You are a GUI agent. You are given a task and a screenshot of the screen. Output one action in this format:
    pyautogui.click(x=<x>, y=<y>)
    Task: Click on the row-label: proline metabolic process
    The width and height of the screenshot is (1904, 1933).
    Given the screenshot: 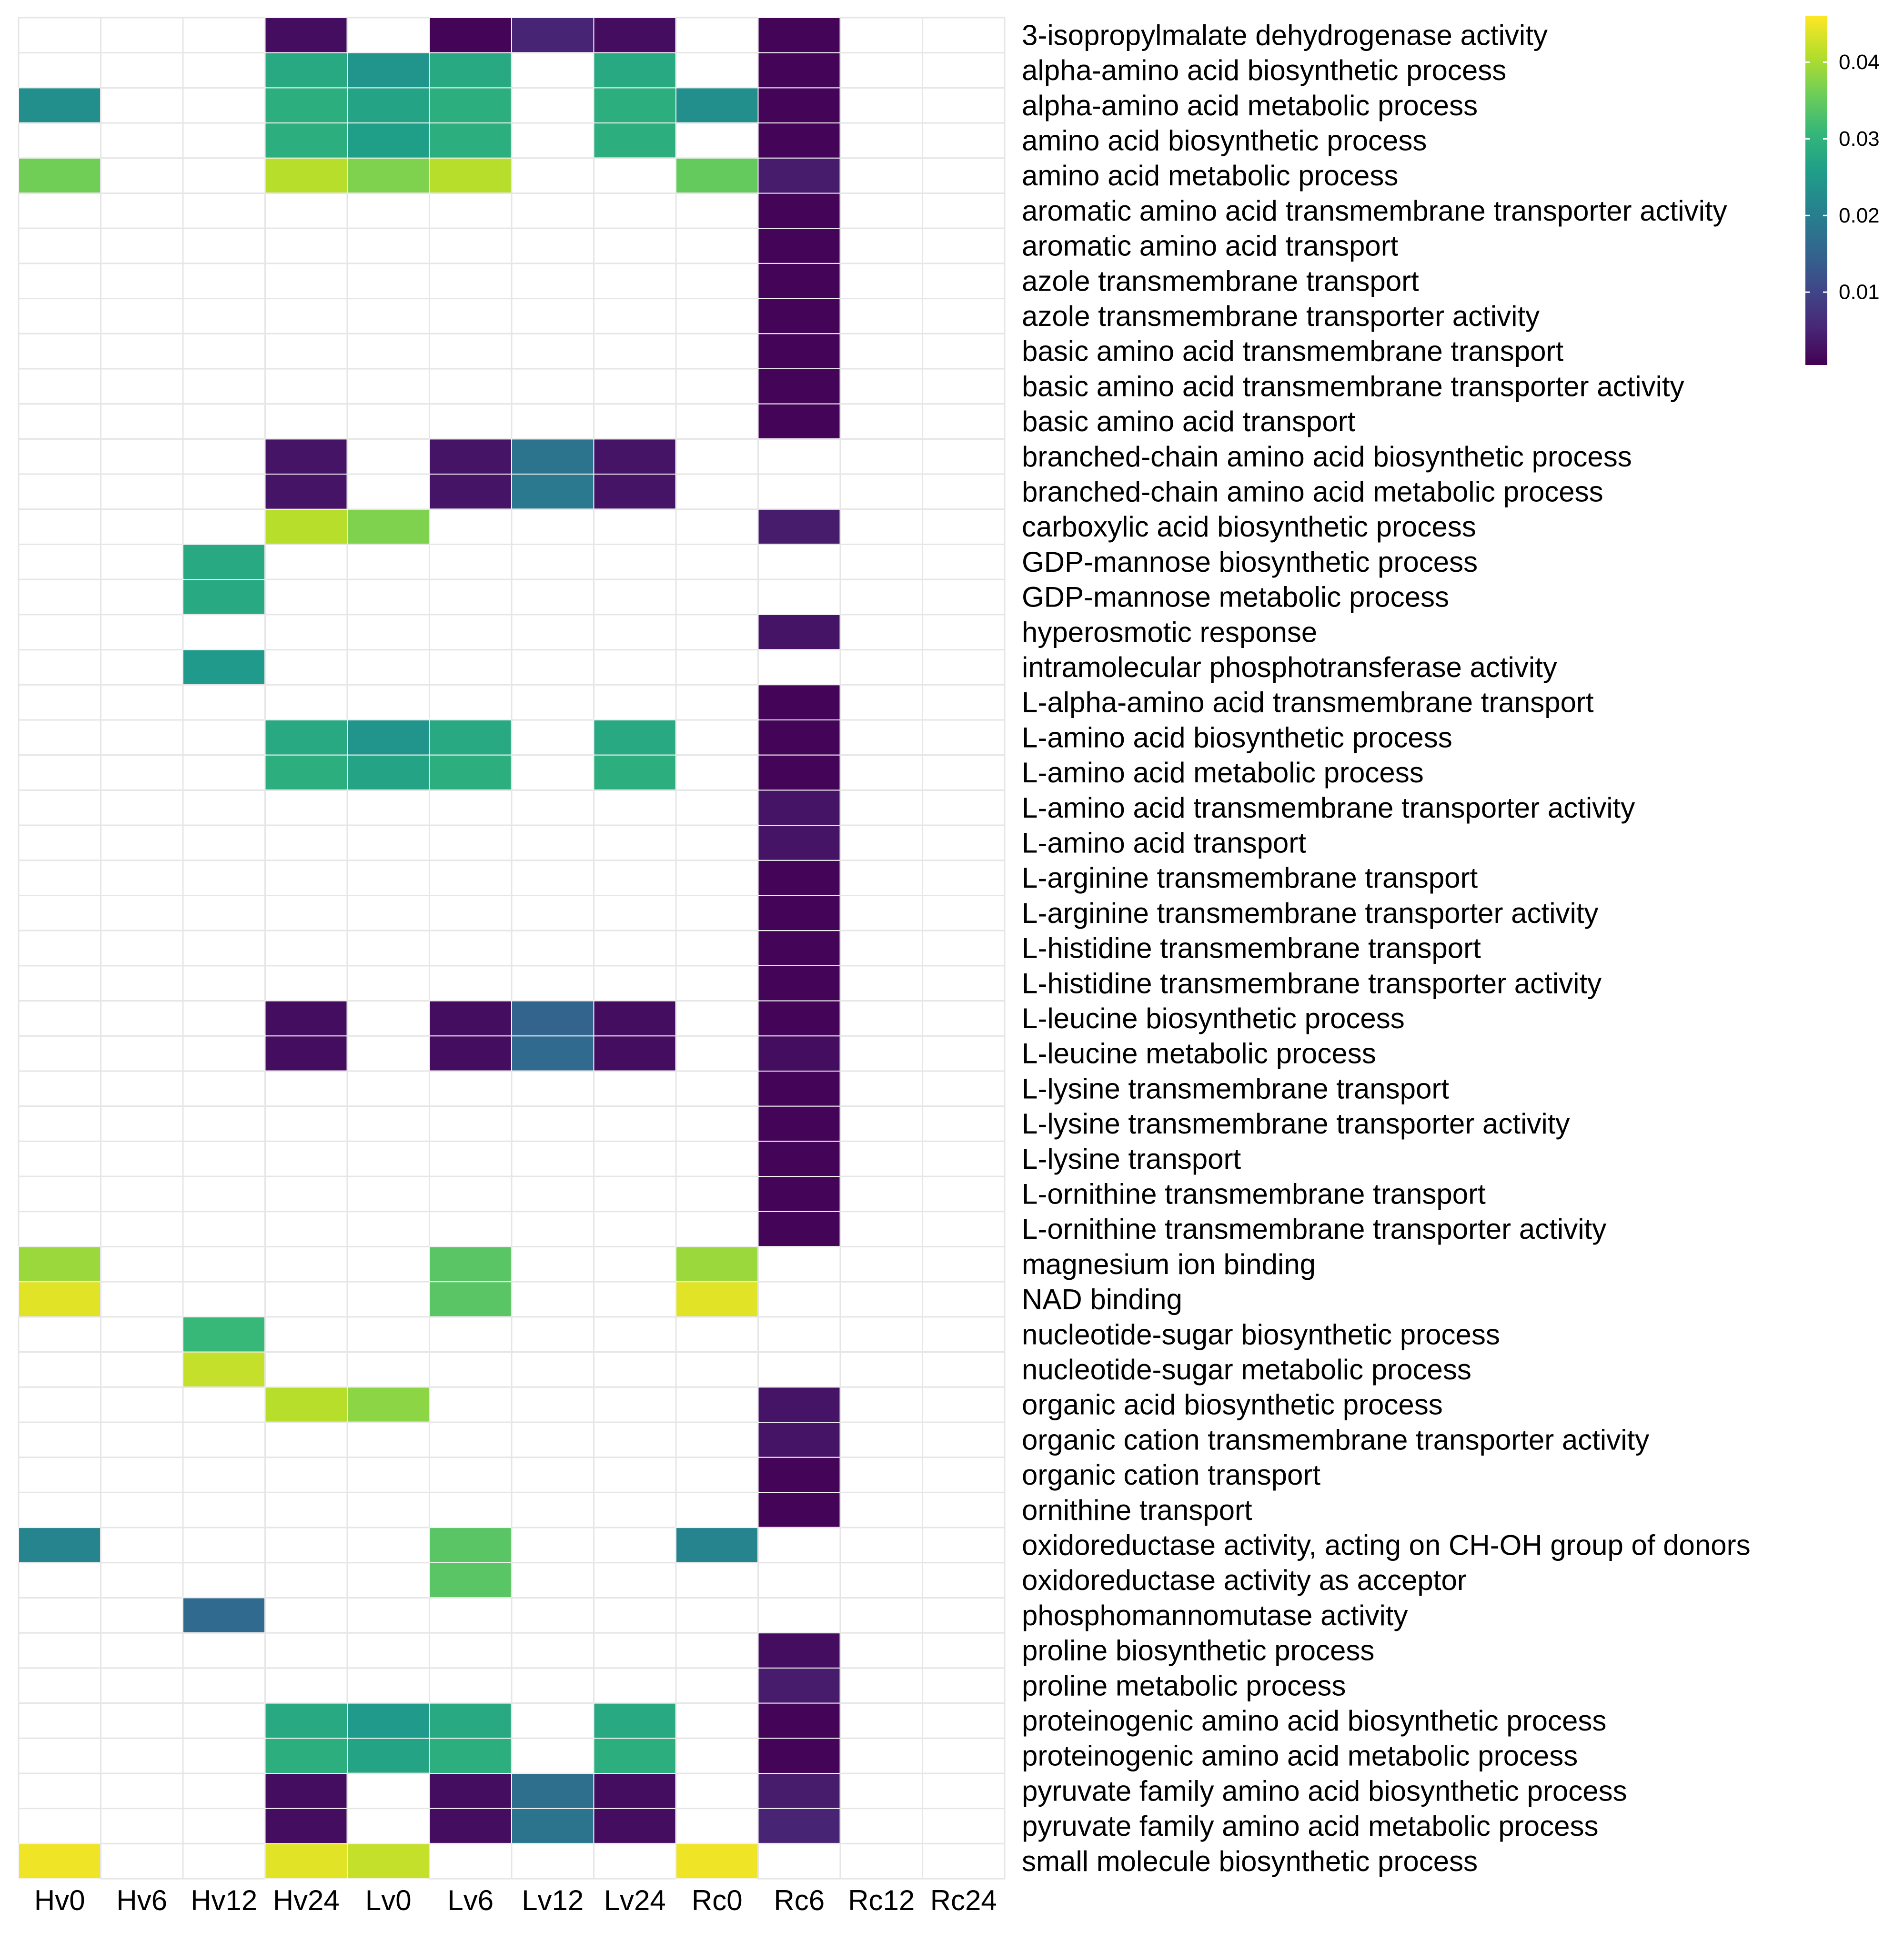 What is the action you would take?
    pyautogui.click(x=1184, y=1685)
    